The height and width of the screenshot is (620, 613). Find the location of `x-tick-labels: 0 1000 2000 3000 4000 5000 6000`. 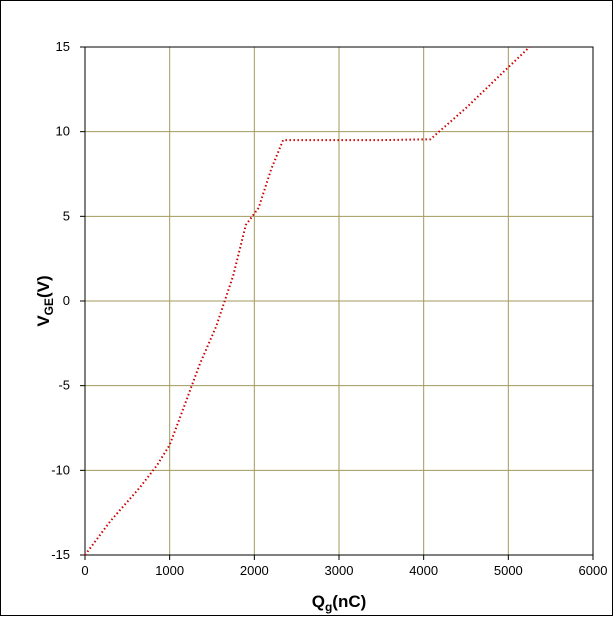

x-tick-labels: 0 1000 2000 3000 4000 5000 6000 is located at coordinates (344, 570).